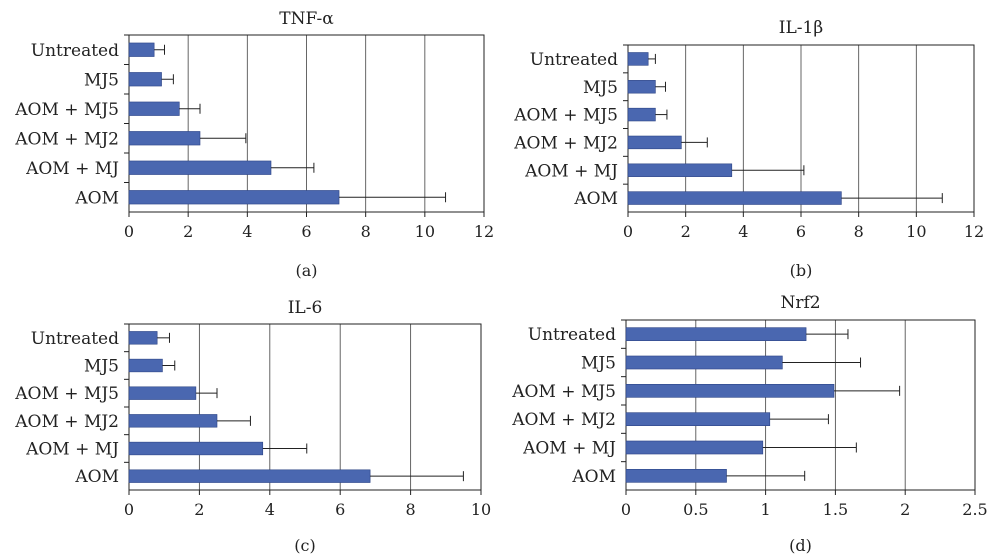  Describe the element at coordinates (766, 509) in the screenshot. I see `x-tick-label: 1` at that location.